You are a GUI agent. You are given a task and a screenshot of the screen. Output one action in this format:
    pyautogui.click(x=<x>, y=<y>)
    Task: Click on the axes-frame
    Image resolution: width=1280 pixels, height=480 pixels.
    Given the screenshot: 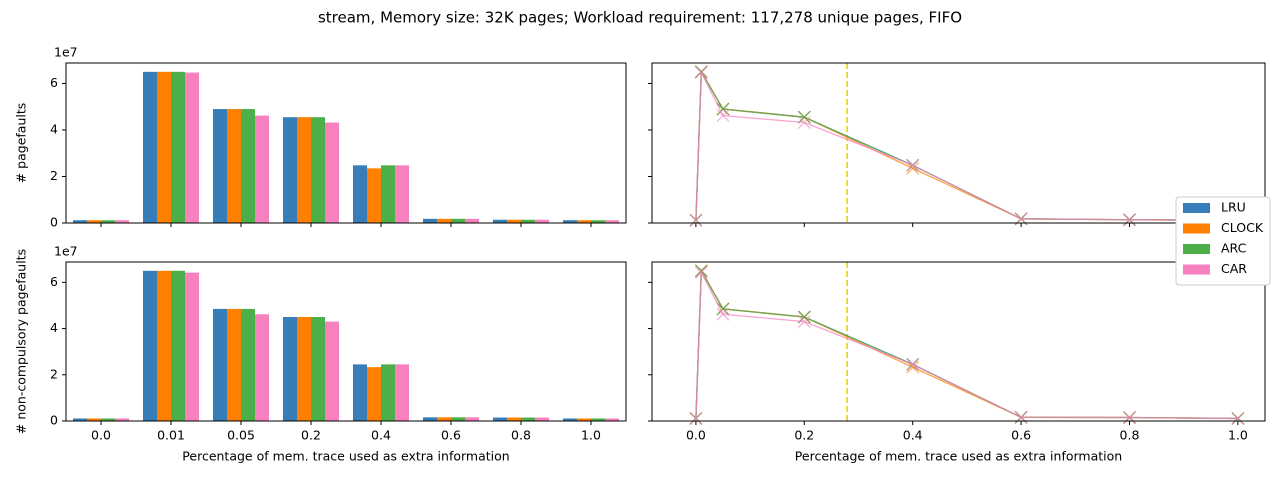 What is the action you would take?
    pyautogui.click(x=346, y=143)
    